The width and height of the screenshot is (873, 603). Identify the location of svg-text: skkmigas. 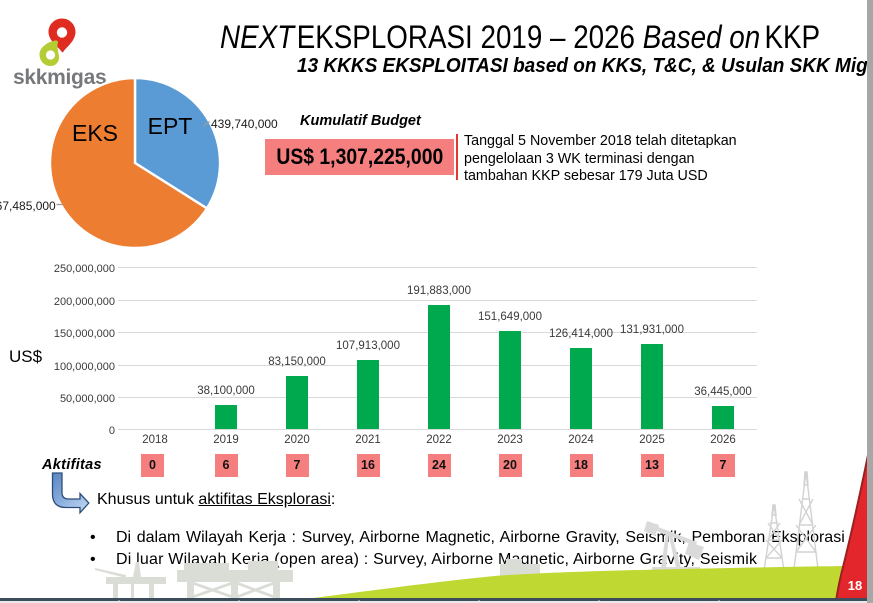
(59, 77).